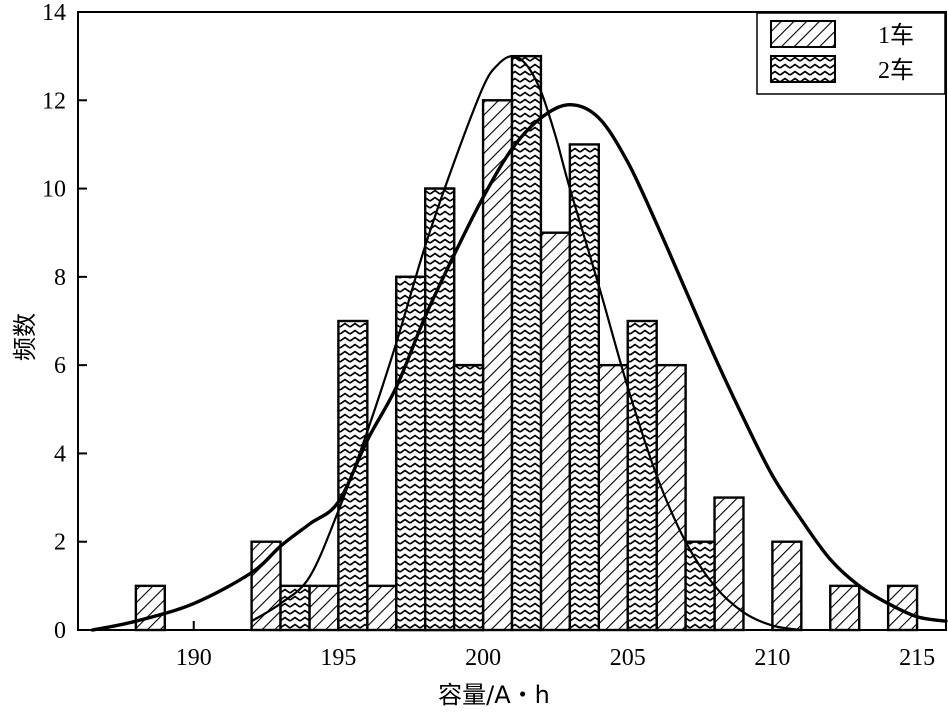  I want to click on y-tick-label-6: 6, so click(60, 366).